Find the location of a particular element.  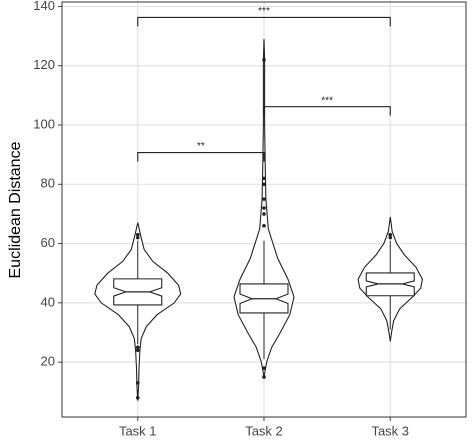

y-tick-label: 60 is located at coordinates (48, 242).